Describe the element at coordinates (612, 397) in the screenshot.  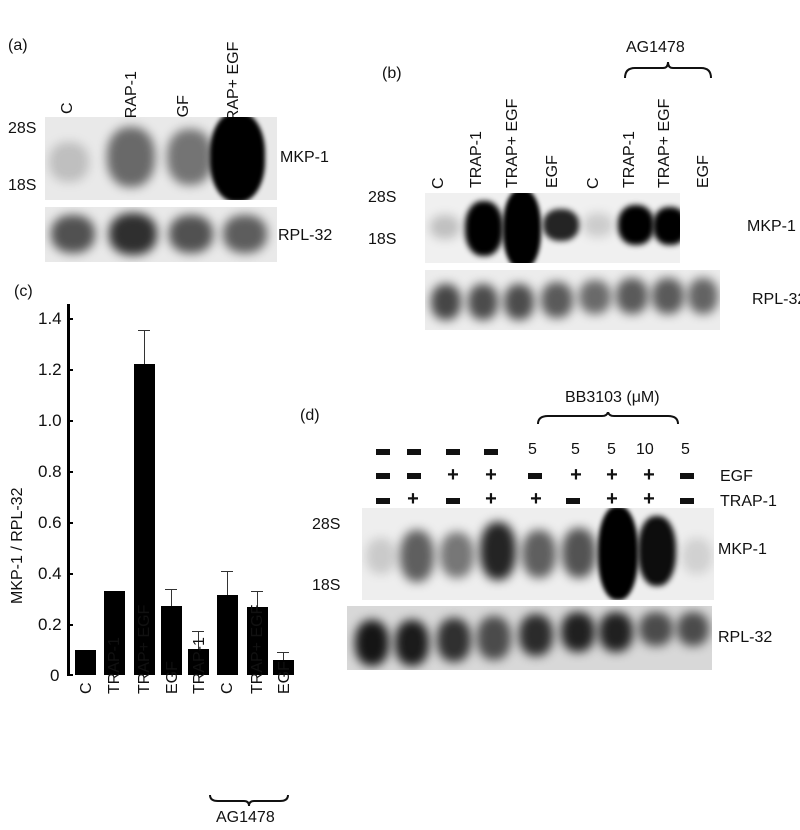
I see `group-label-bb3103: BB3103 (μM)` at that location.